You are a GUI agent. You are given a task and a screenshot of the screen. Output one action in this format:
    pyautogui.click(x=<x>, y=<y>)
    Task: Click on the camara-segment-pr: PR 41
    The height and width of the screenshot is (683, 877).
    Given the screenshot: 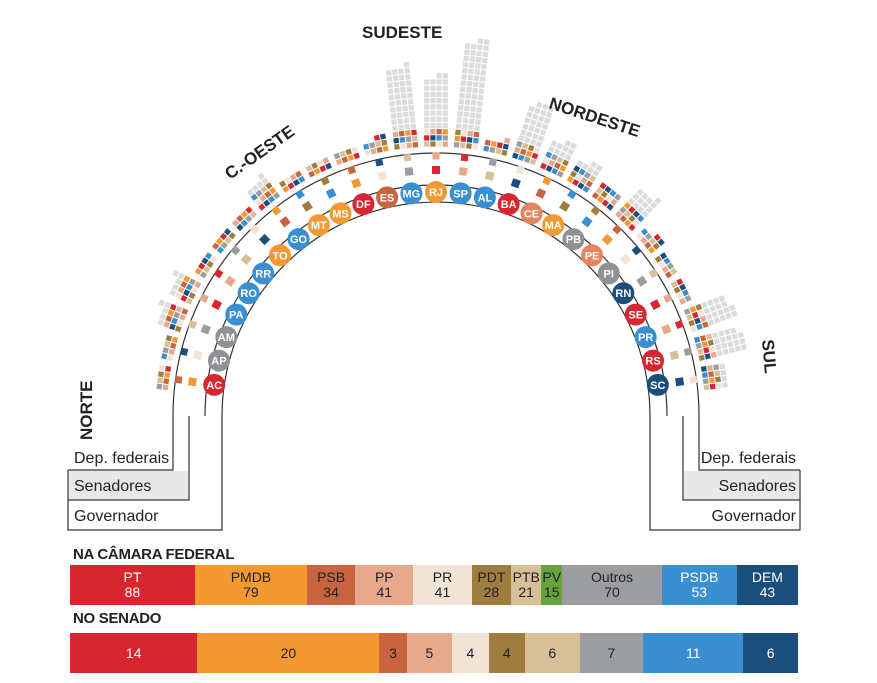 What is the action you would take?
    pyautogui.click(x=442, y=585)
    